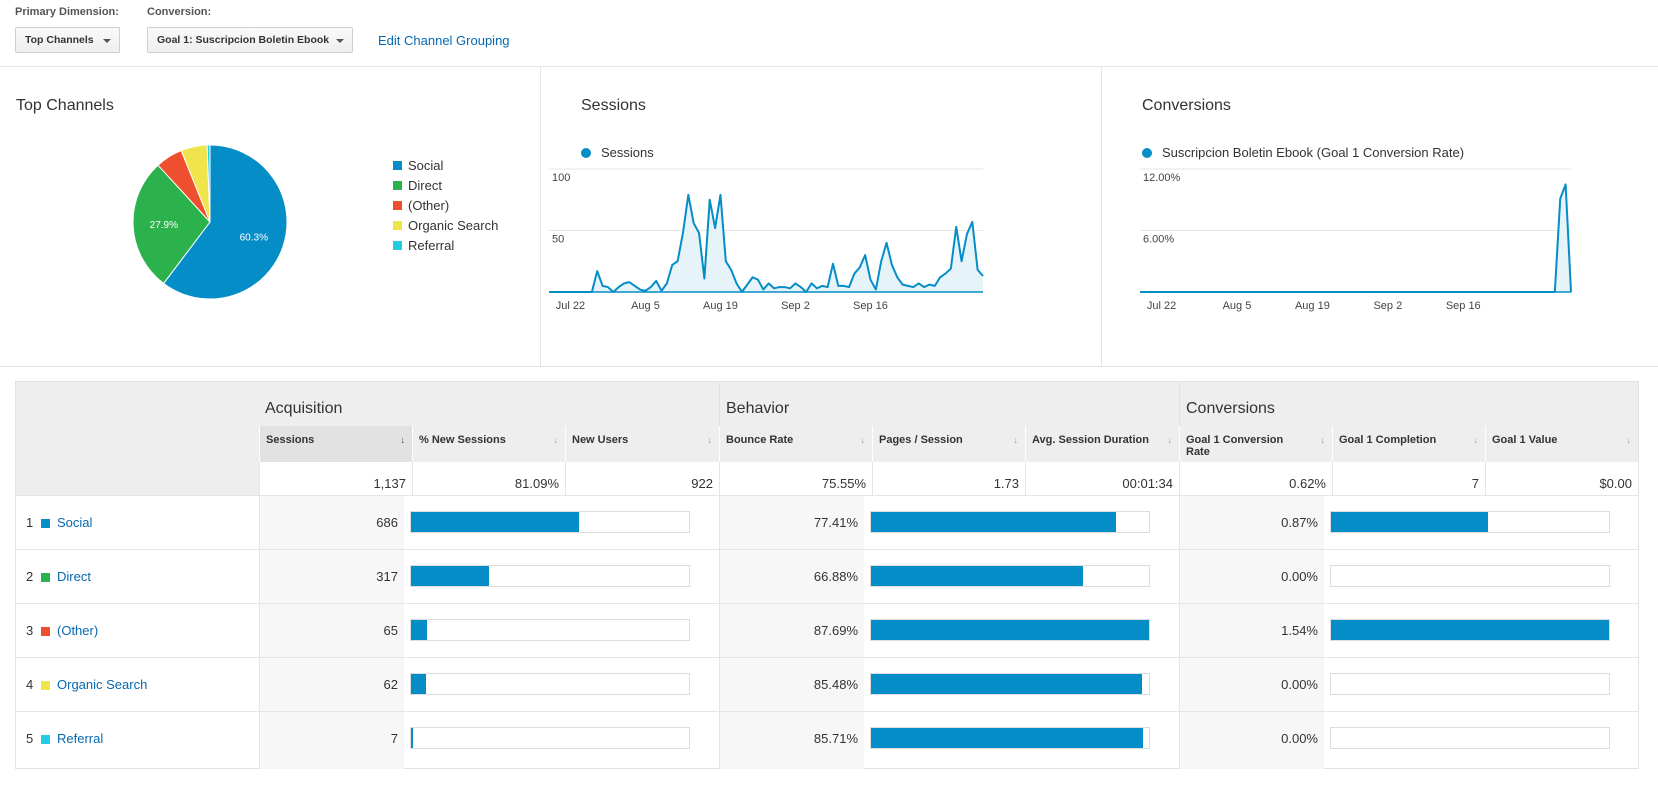 Image resolution: width=1658 pixels, height=788 pixels. I want to click on legend-item-direct: Direct, so click(445, 185).